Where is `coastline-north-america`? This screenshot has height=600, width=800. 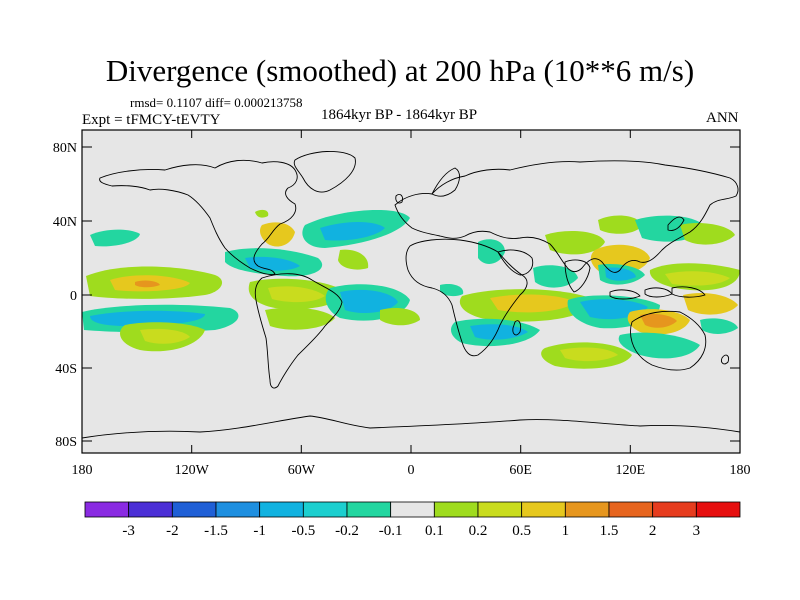 coastline-north-america is located at coordinates (198, 217).